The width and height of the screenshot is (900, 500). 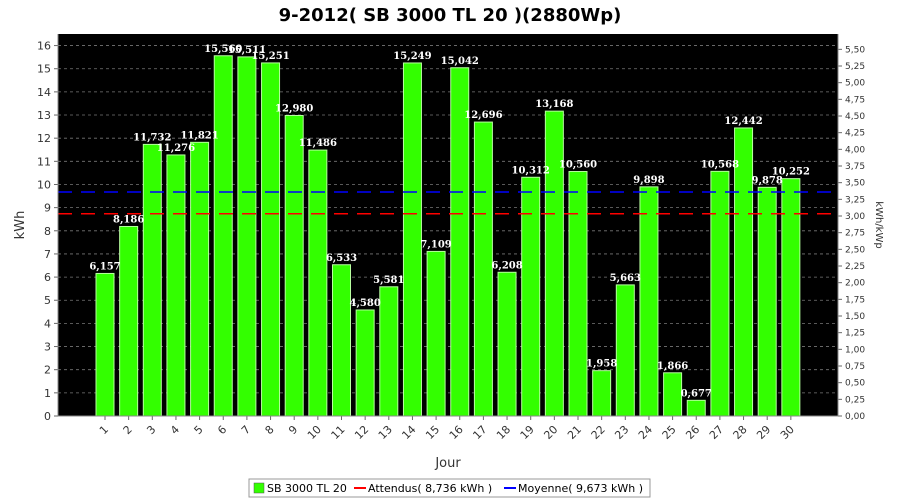 I want to click on y-right-tick-label: 2,75, so click(x=855, y=234).